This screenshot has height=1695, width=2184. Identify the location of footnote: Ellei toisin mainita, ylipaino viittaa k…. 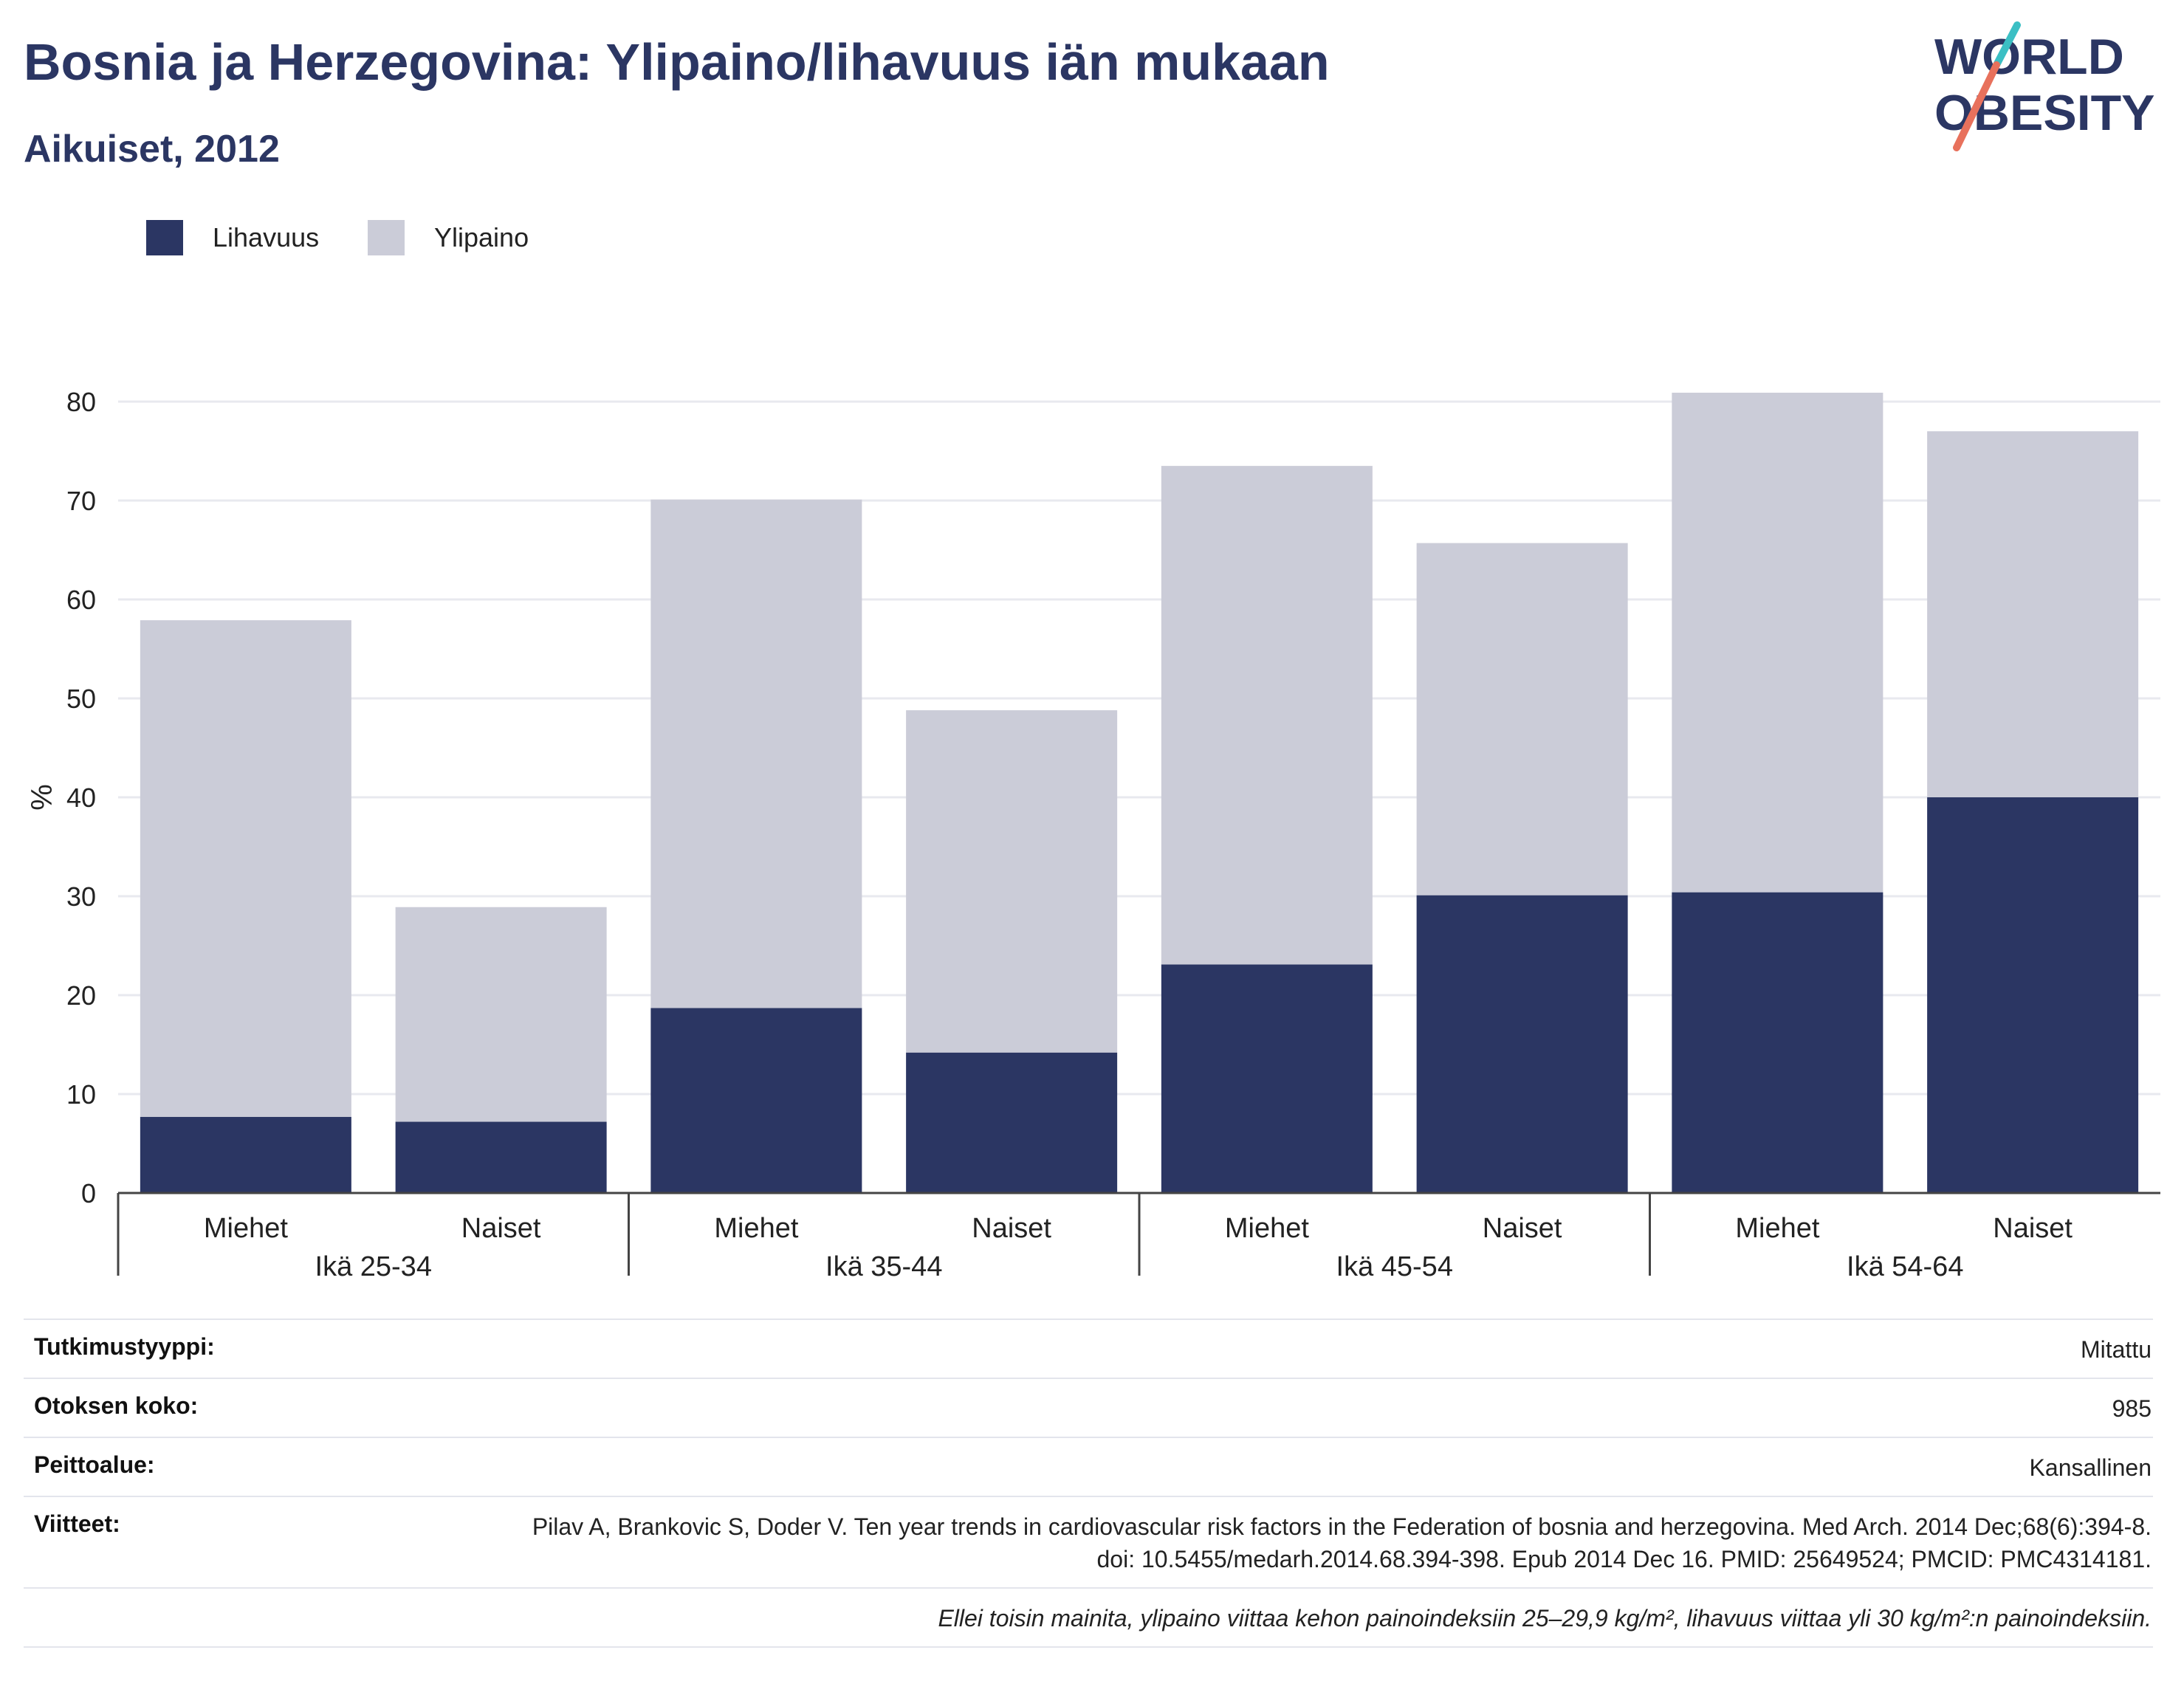
(1545, 1618).